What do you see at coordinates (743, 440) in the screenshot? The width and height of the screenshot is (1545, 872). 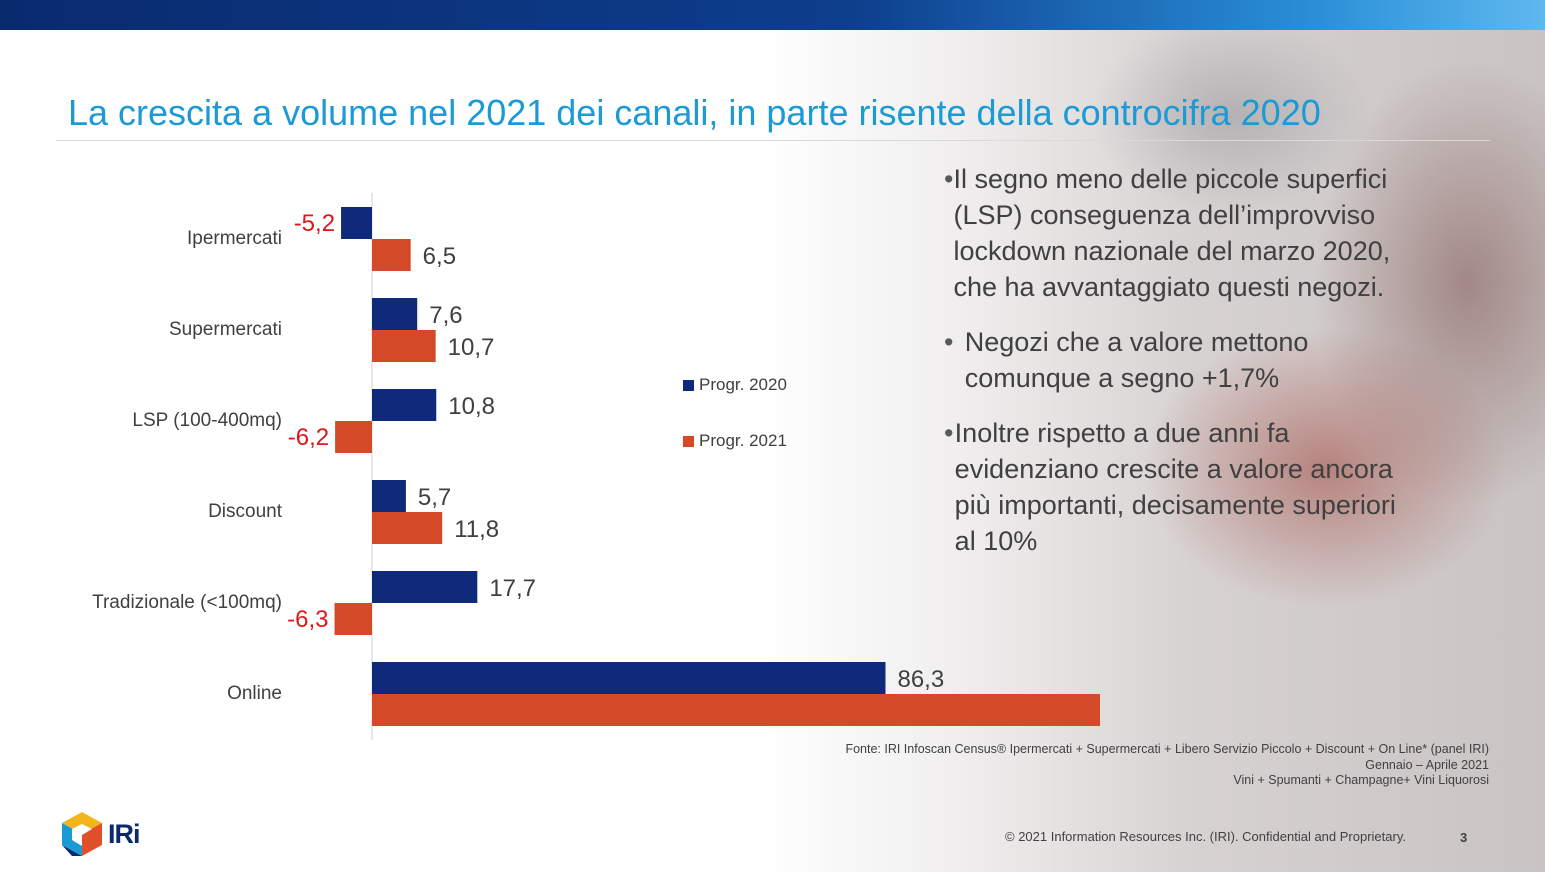 I see `legend-label-2021: Progr. 2021` at bounding box center [743, 440].